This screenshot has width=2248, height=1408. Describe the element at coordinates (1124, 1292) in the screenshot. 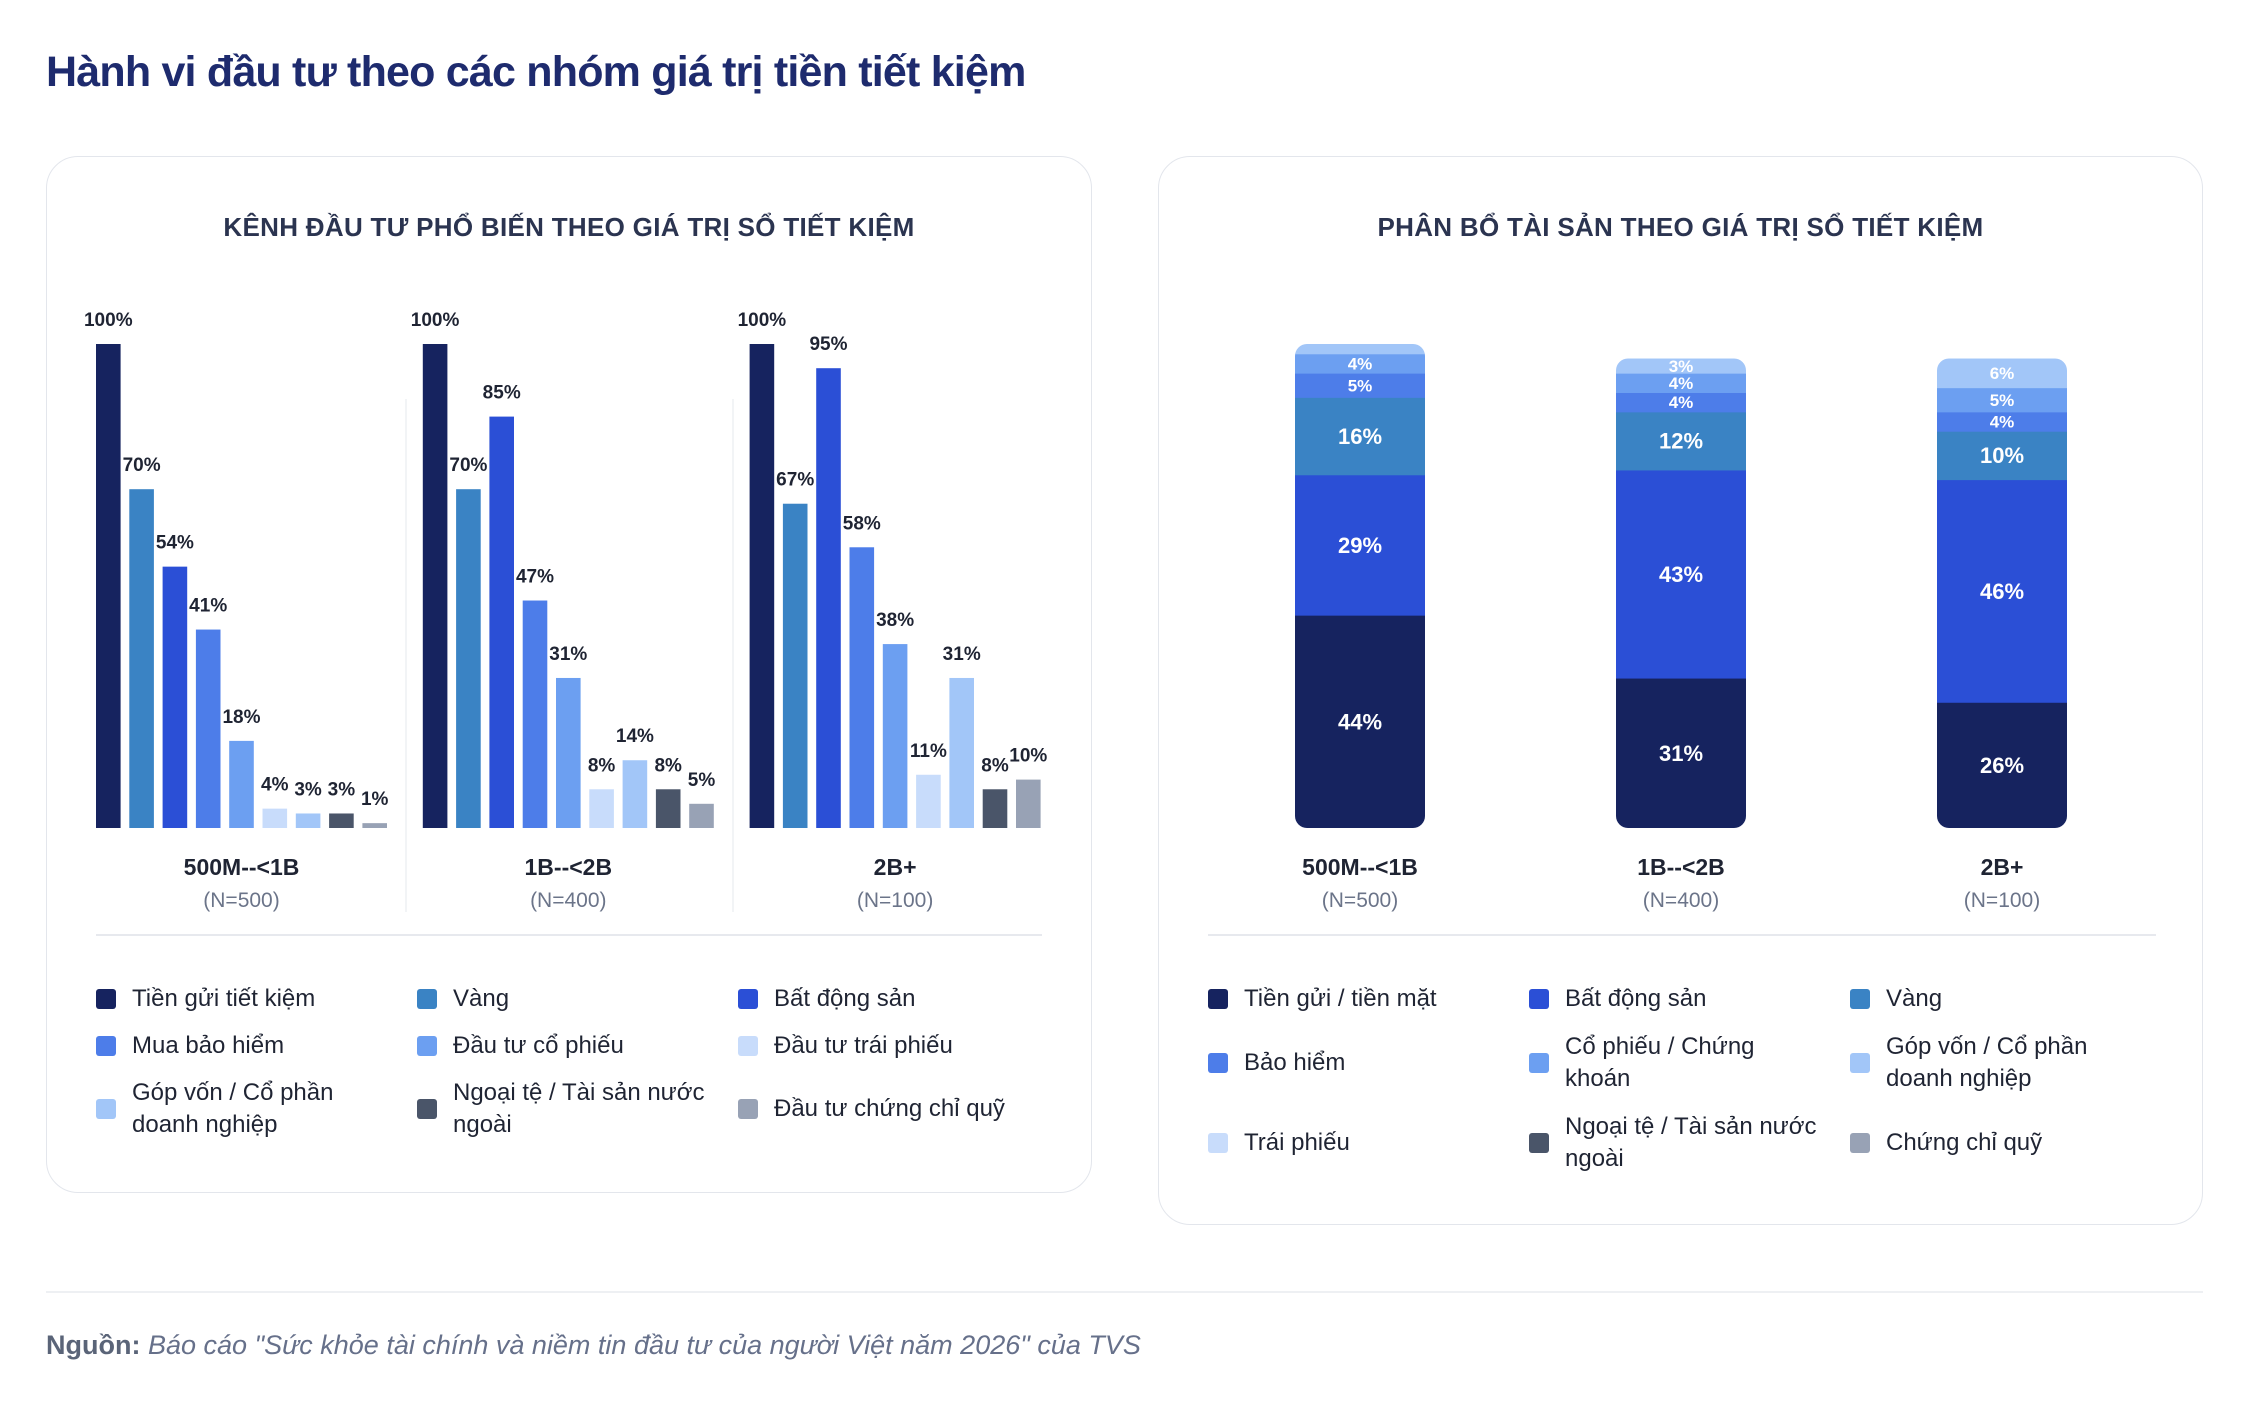

I see `footer-divider` at that location.